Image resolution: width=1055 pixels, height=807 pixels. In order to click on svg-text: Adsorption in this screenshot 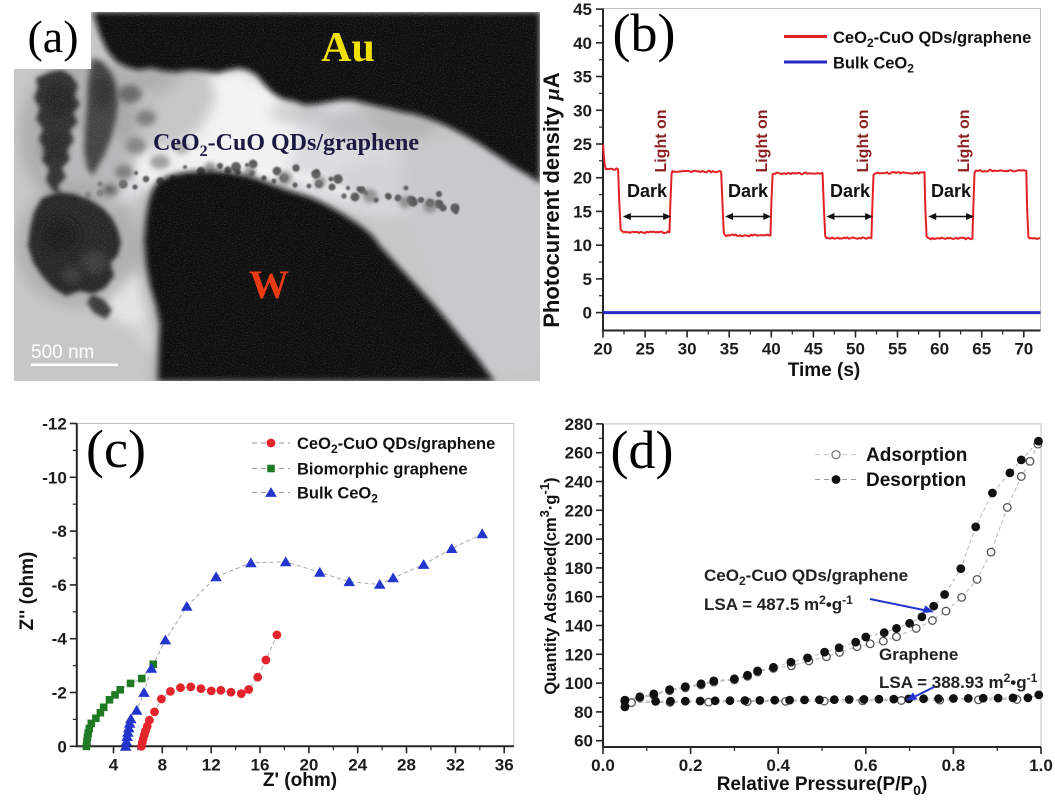, I will do `click(916, 455)`.